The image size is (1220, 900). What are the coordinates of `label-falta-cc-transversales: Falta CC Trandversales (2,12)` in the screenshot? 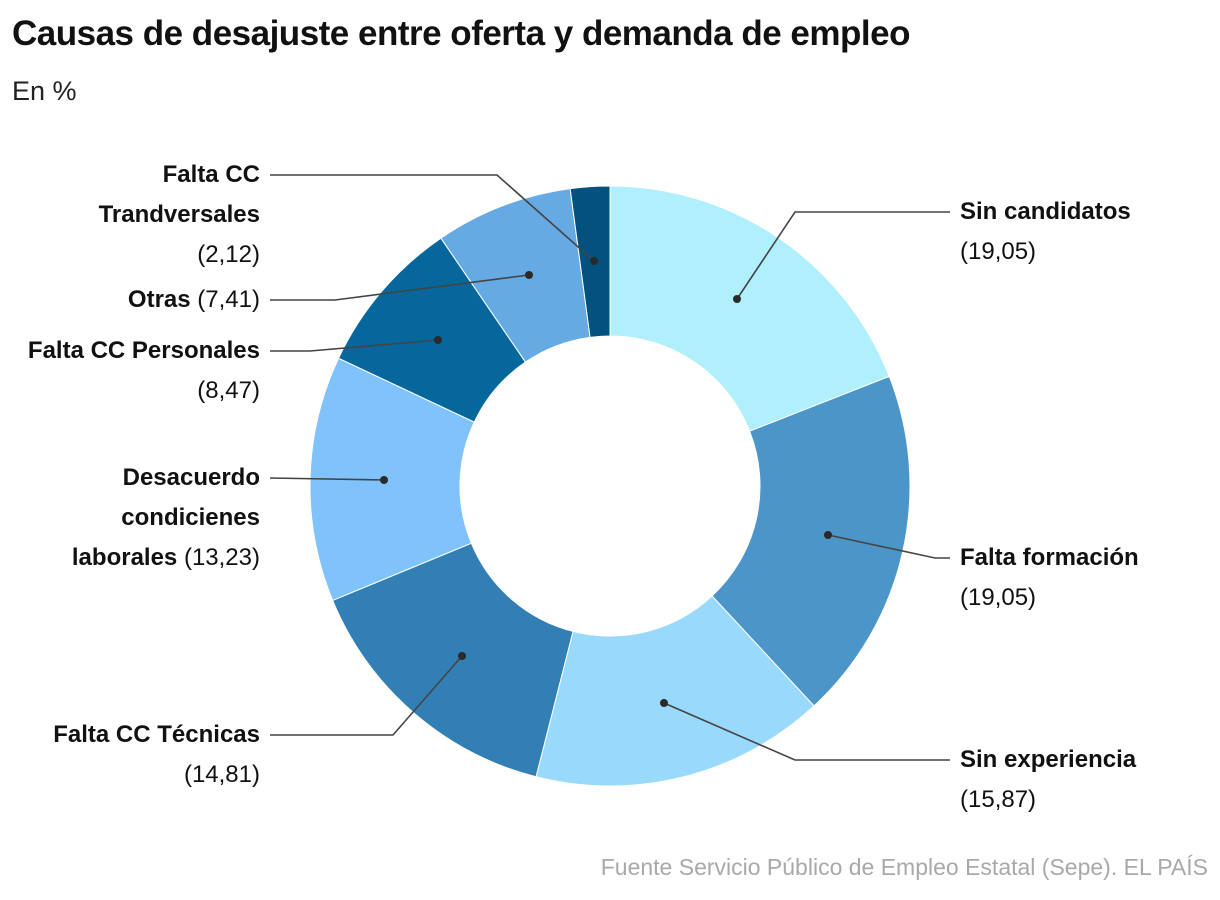 It's located at (179, 214).